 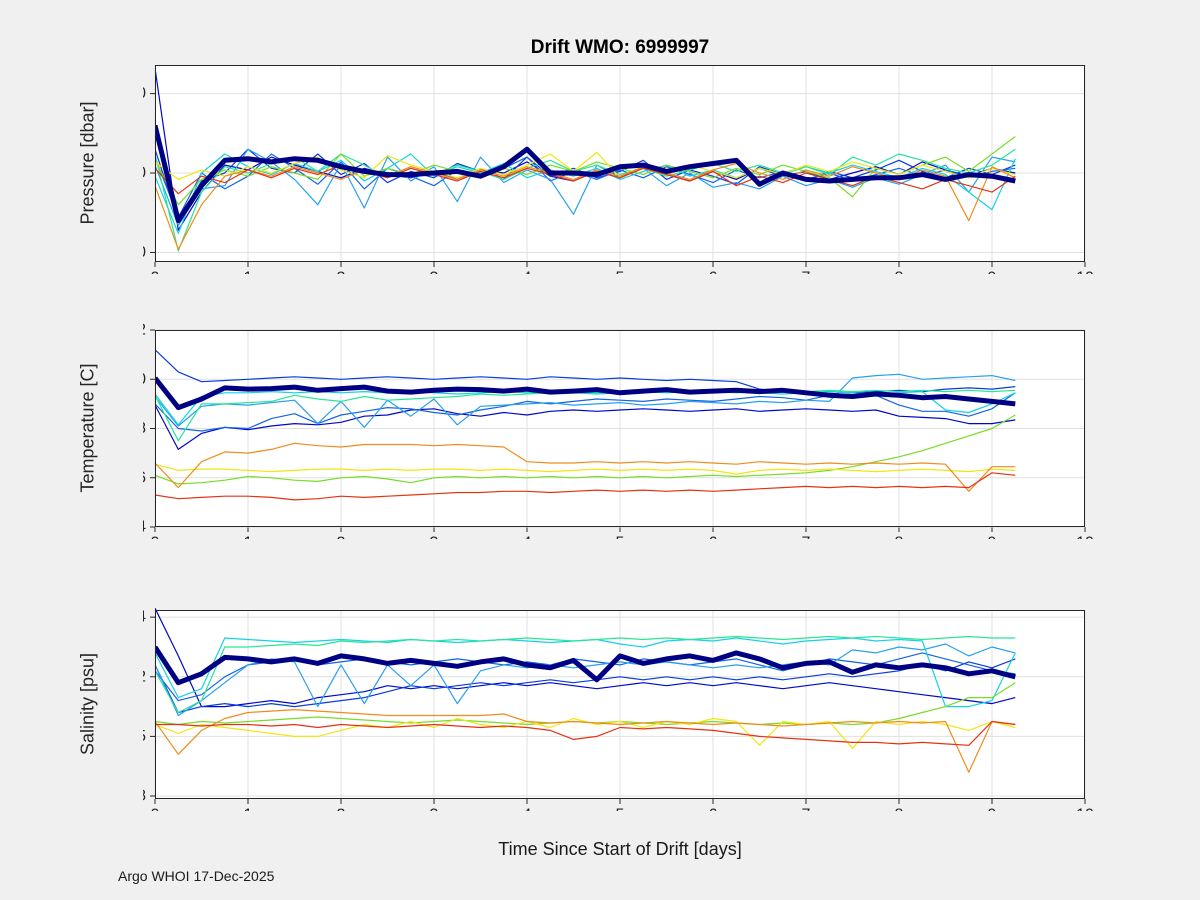 What do you see at coordinates (87, 704) in the screenshot?
I see `salinity-y-axis-label: Salinity [psu]` at bounding box center [87, 704].